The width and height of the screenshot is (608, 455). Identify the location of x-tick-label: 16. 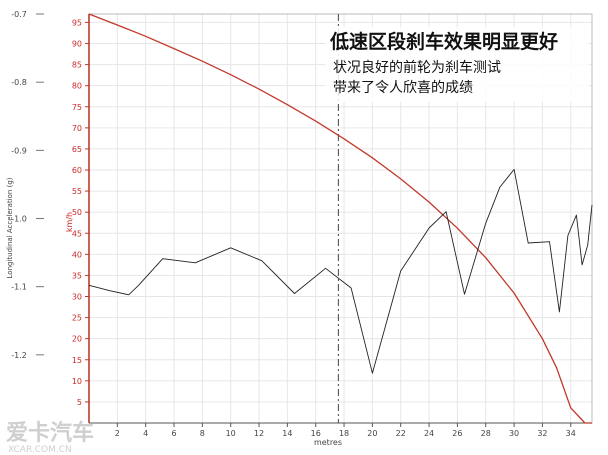
(316, 433).